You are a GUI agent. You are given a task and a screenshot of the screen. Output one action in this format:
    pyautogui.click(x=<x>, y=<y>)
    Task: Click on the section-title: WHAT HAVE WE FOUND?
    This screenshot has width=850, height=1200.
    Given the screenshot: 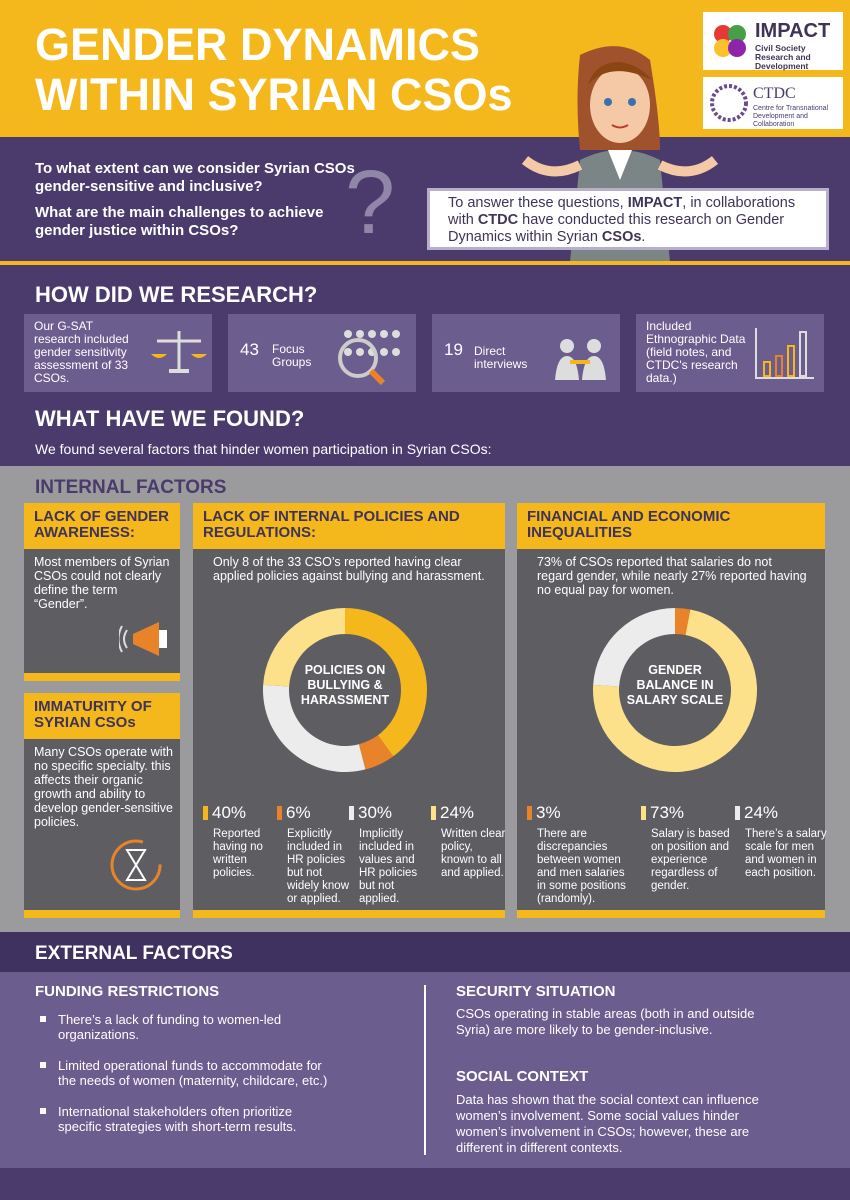 What is the action you would take?
    pyautogui.click(x=170, y=418)
    